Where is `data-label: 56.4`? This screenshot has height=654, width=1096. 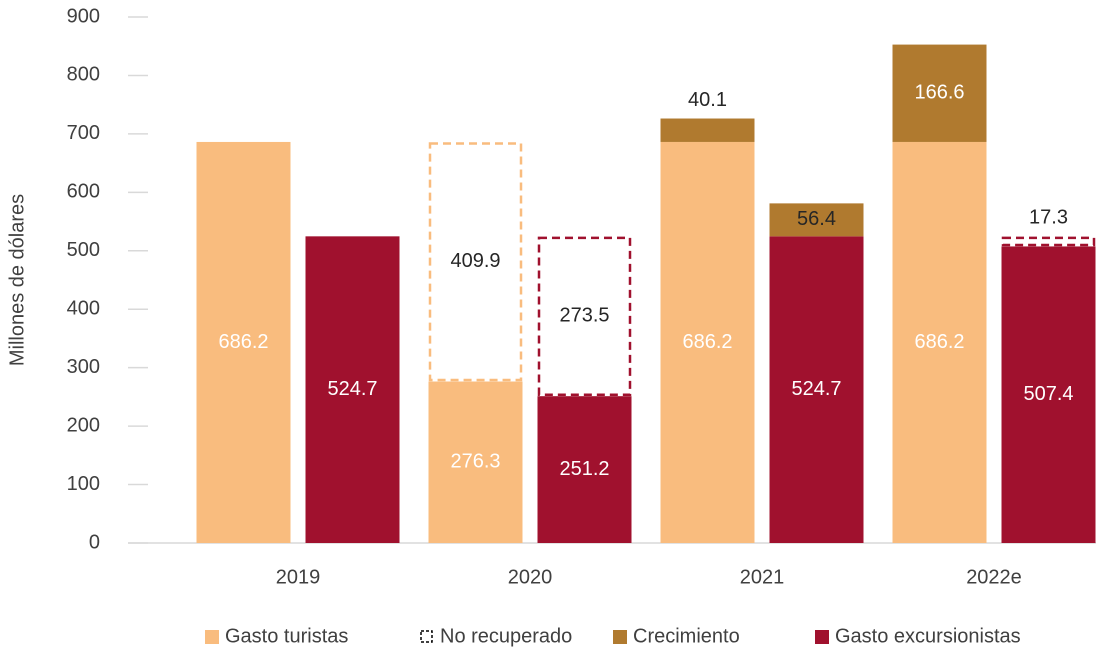 data-label: 56.4 is located at coordinates (816, 219).